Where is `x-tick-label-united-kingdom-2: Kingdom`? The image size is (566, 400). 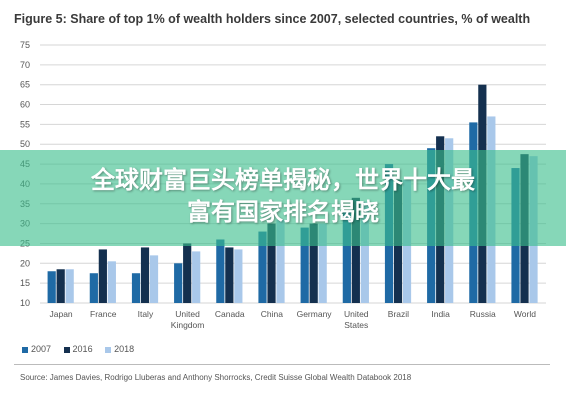
x-tick-label-united-kingdom-2: Kingdom is located at coordinates (188, 325).